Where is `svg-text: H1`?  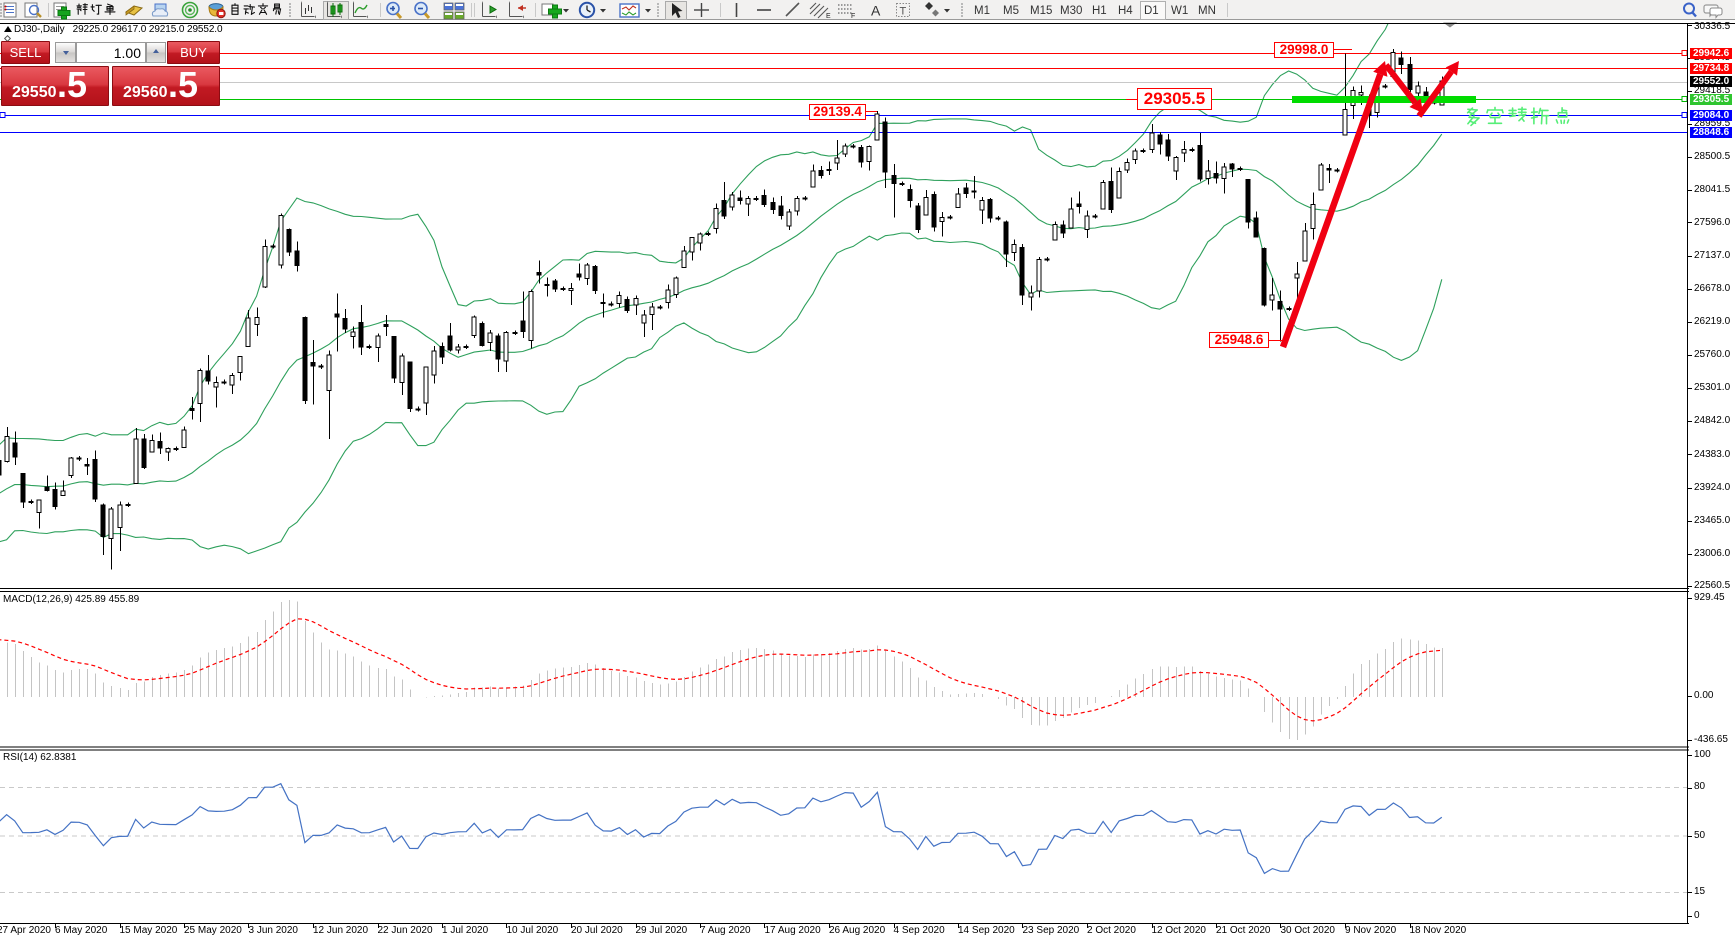
svg-text: H1 is located at coordinates (1099, 11).